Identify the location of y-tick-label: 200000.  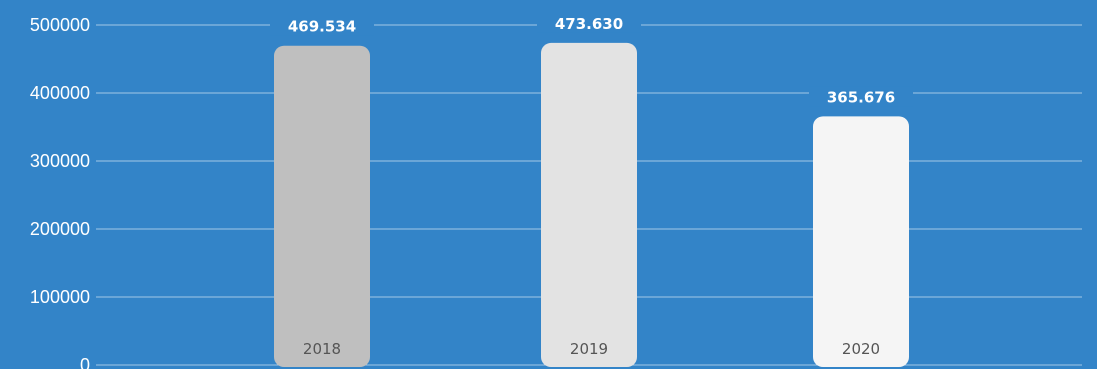
(60, 229).